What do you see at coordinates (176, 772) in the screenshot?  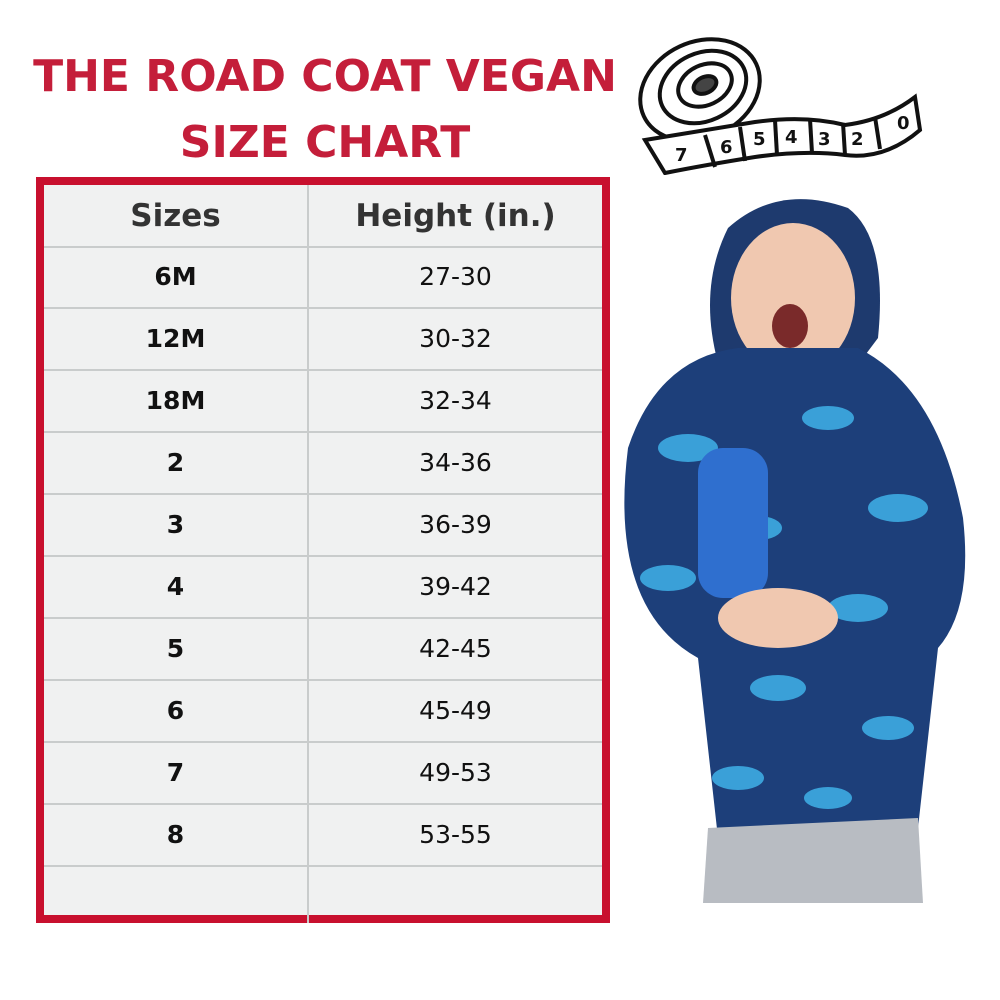 I see `size-cell: 7` at bounding box center [176, 772].